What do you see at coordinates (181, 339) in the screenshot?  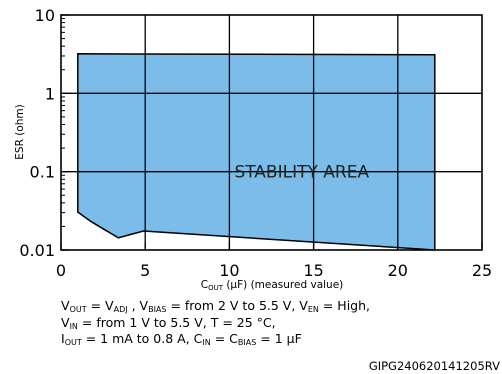 I see `condition-line: IOUT = 1 mA to 0.8 A, CIN = CBIAS = 1 µF` at bounding box center [181, 339].